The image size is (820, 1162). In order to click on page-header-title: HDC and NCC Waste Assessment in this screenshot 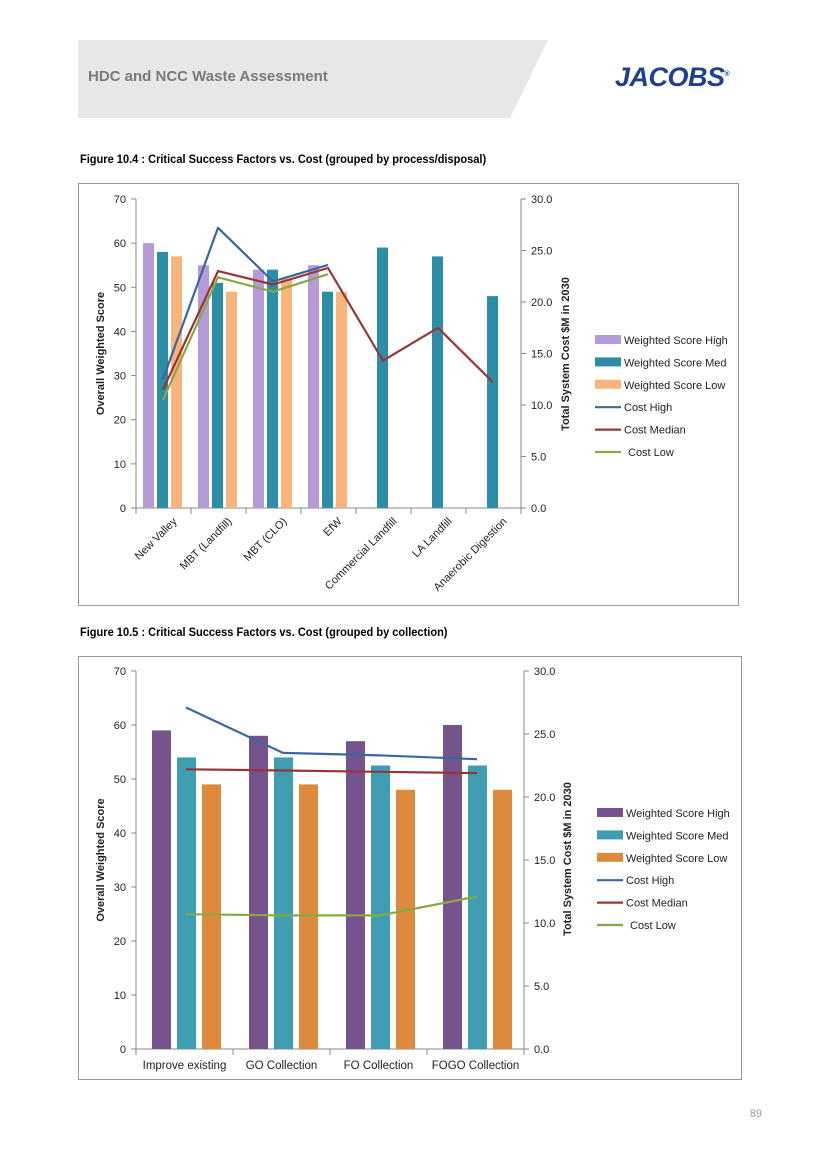, I will do `click(208, 76)`.